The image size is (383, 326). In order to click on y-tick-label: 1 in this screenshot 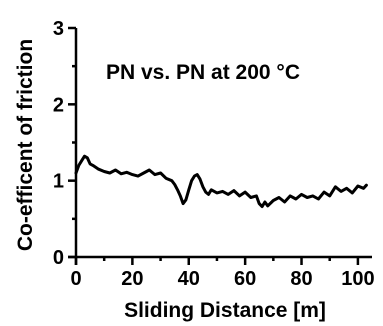, I will do `click(58, 182)`.